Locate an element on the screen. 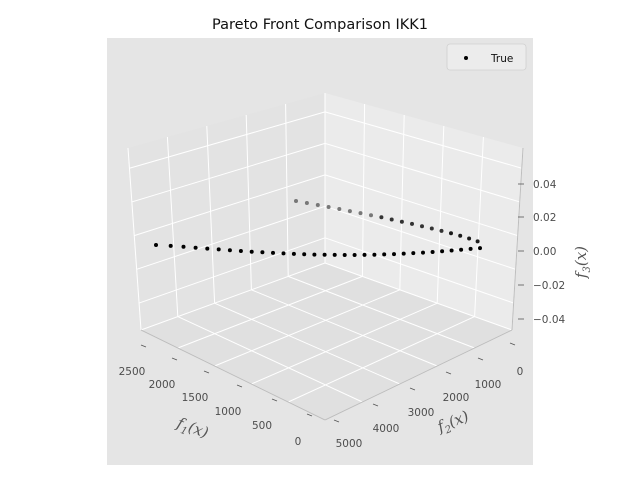 This screenshot has height=480, width=640. z-axis-label-f: f is located at coordinates (581, 274).